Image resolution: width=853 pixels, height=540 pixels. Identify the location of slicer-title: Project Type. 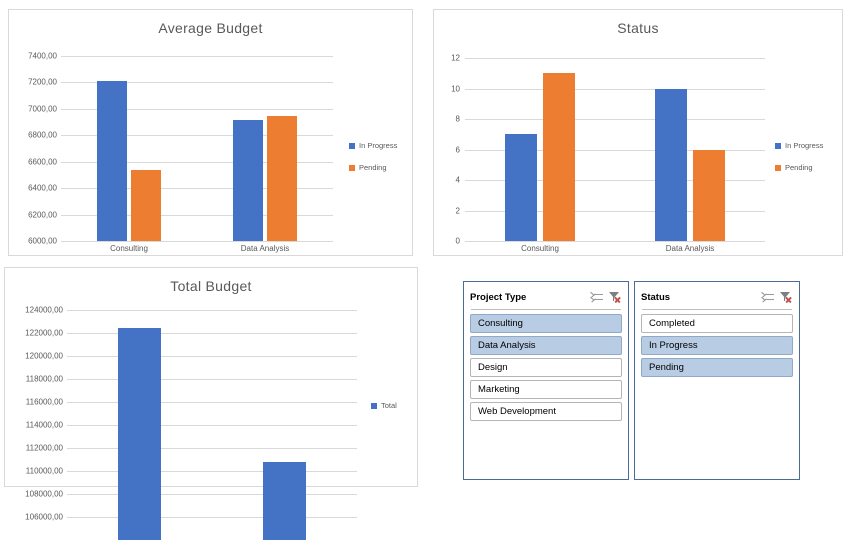
(498, 297).